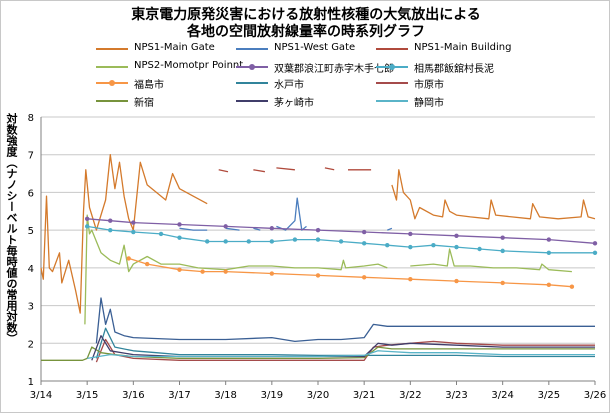 Image resolution: width=610 pixels, height=414 pixels. Describe the element at coordinates (429, 103) in the screenshot. I see `legend-label: 静岡市` at that location.